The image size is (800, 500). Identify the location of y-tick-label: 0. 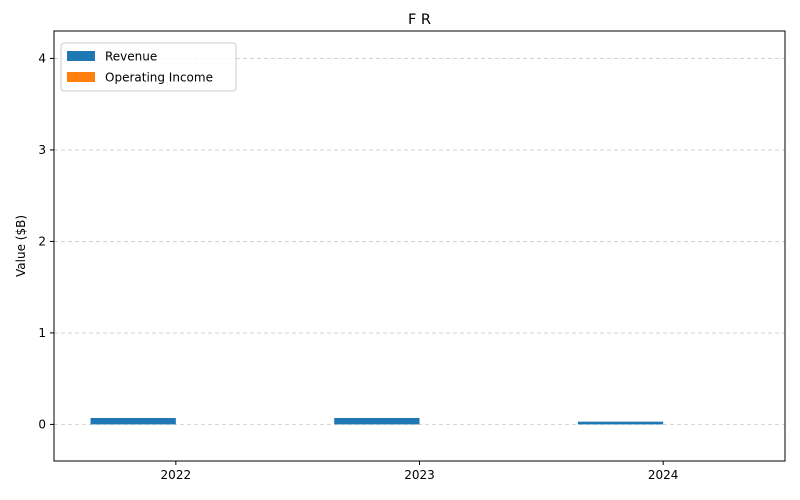
(42, 424).